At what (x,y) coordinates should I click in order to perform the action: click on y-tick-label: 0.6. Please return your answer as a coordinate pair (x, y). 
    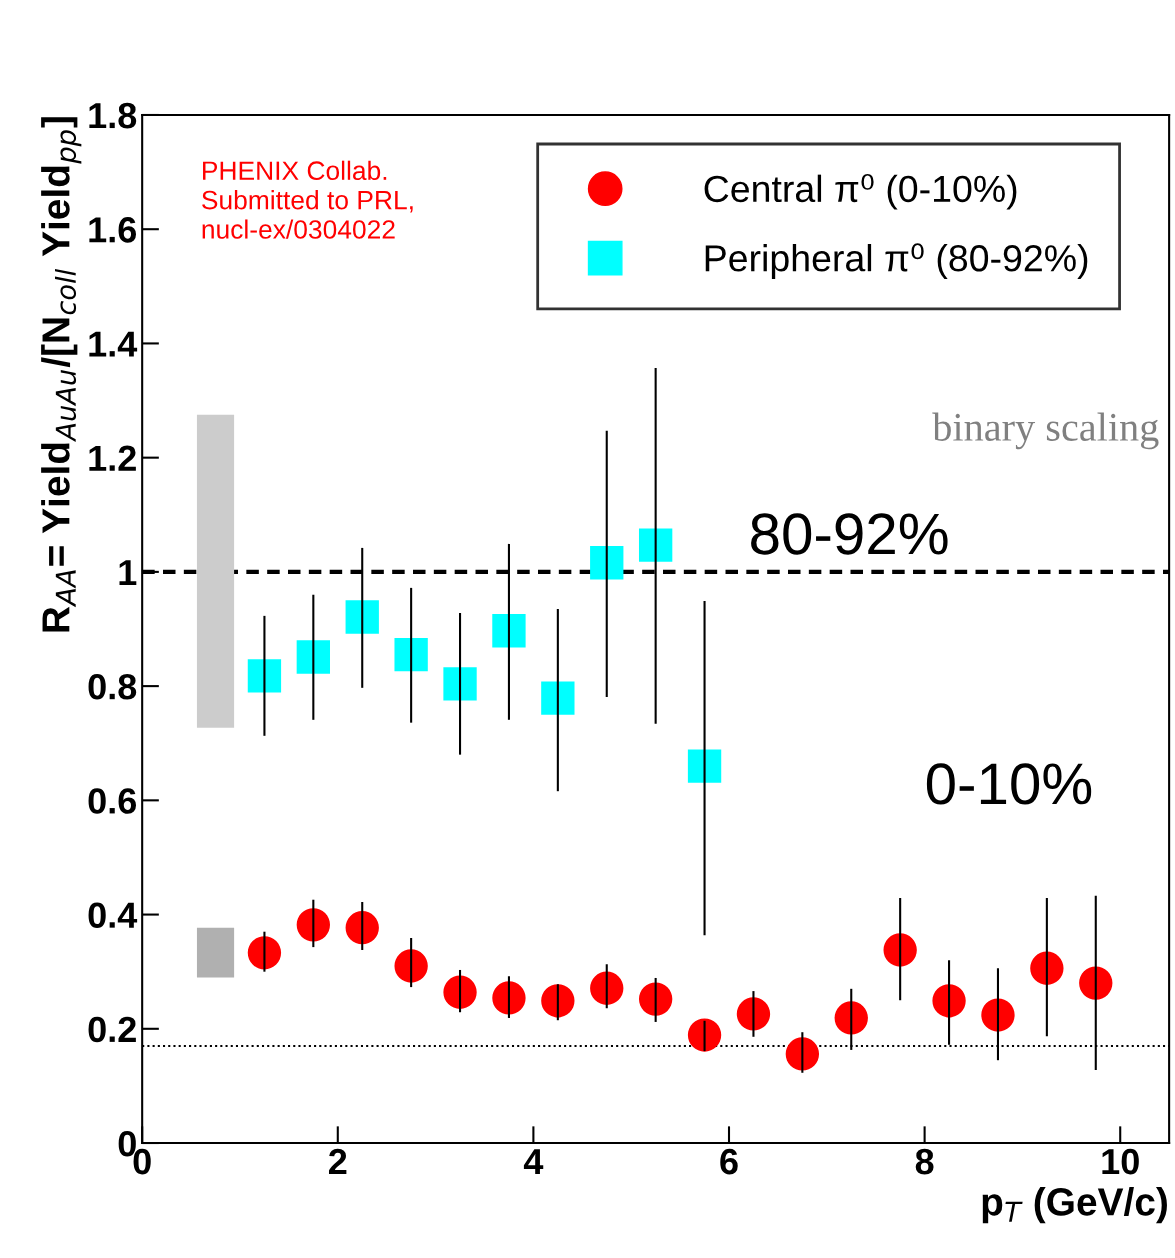
    Looking at the image, I should click on (112, 801).